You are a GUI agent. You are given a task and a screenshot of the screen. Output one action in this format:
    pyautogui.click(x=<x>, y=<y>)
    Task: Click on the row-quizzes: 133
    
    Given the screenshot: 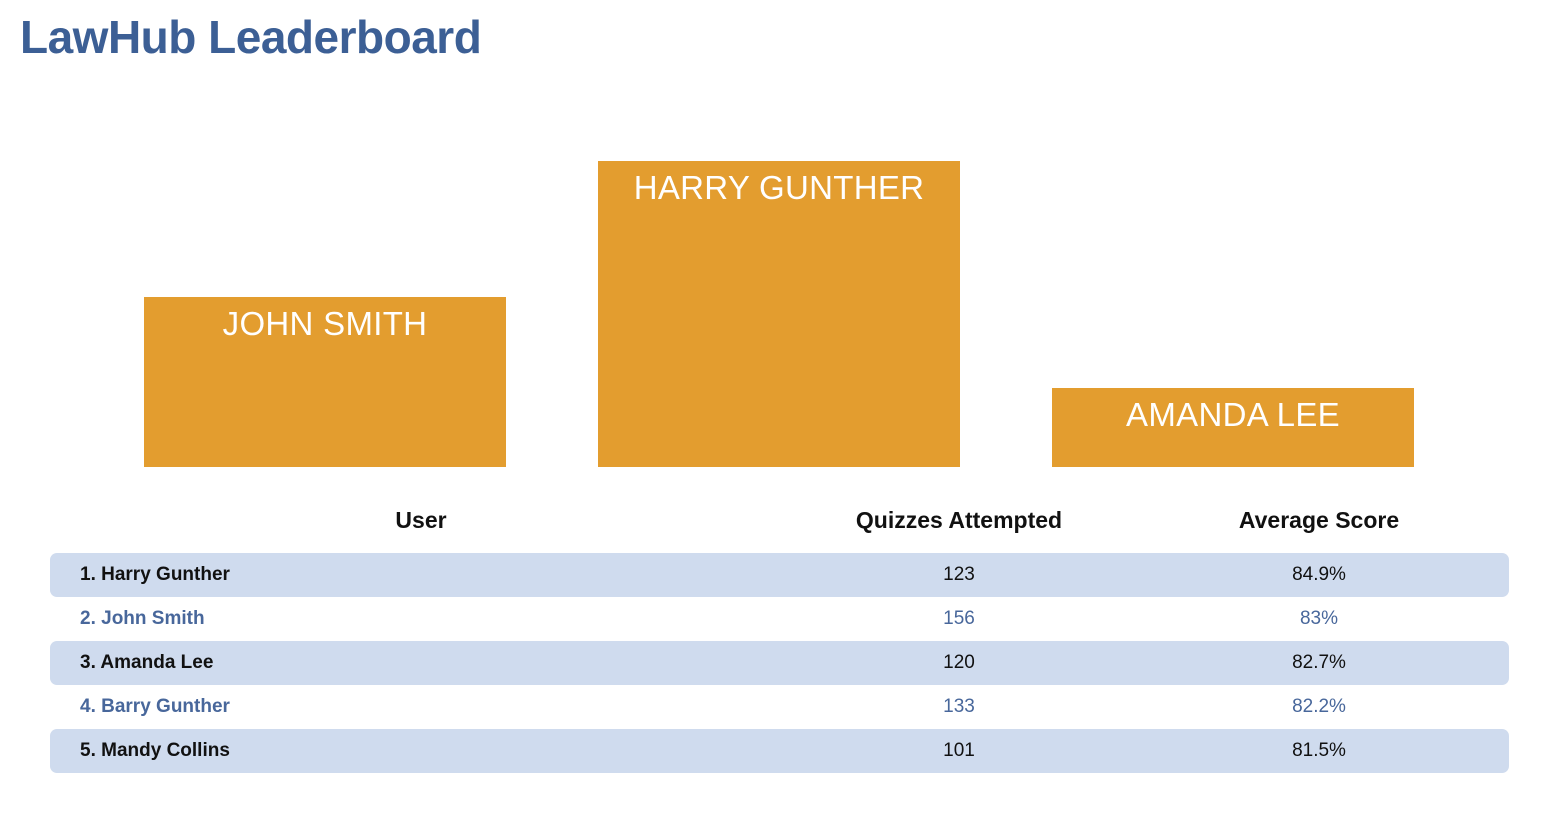 What is the action you would take?
    pyautogui.click(x=959, y=706)
    